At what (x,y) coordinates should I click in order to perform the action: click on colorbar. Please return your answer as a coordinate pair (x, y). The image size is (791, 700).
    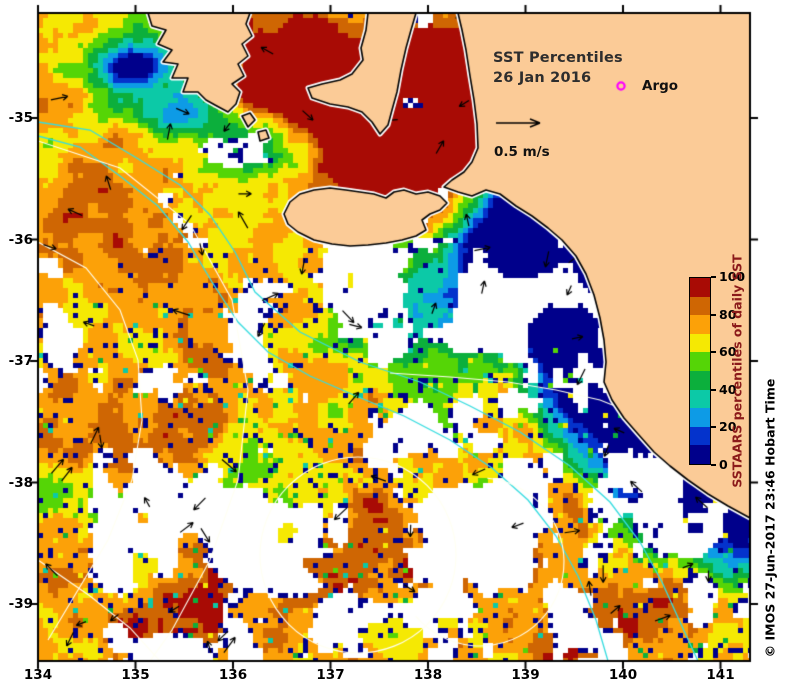
    Looking at the image, I should click on (700, 371).